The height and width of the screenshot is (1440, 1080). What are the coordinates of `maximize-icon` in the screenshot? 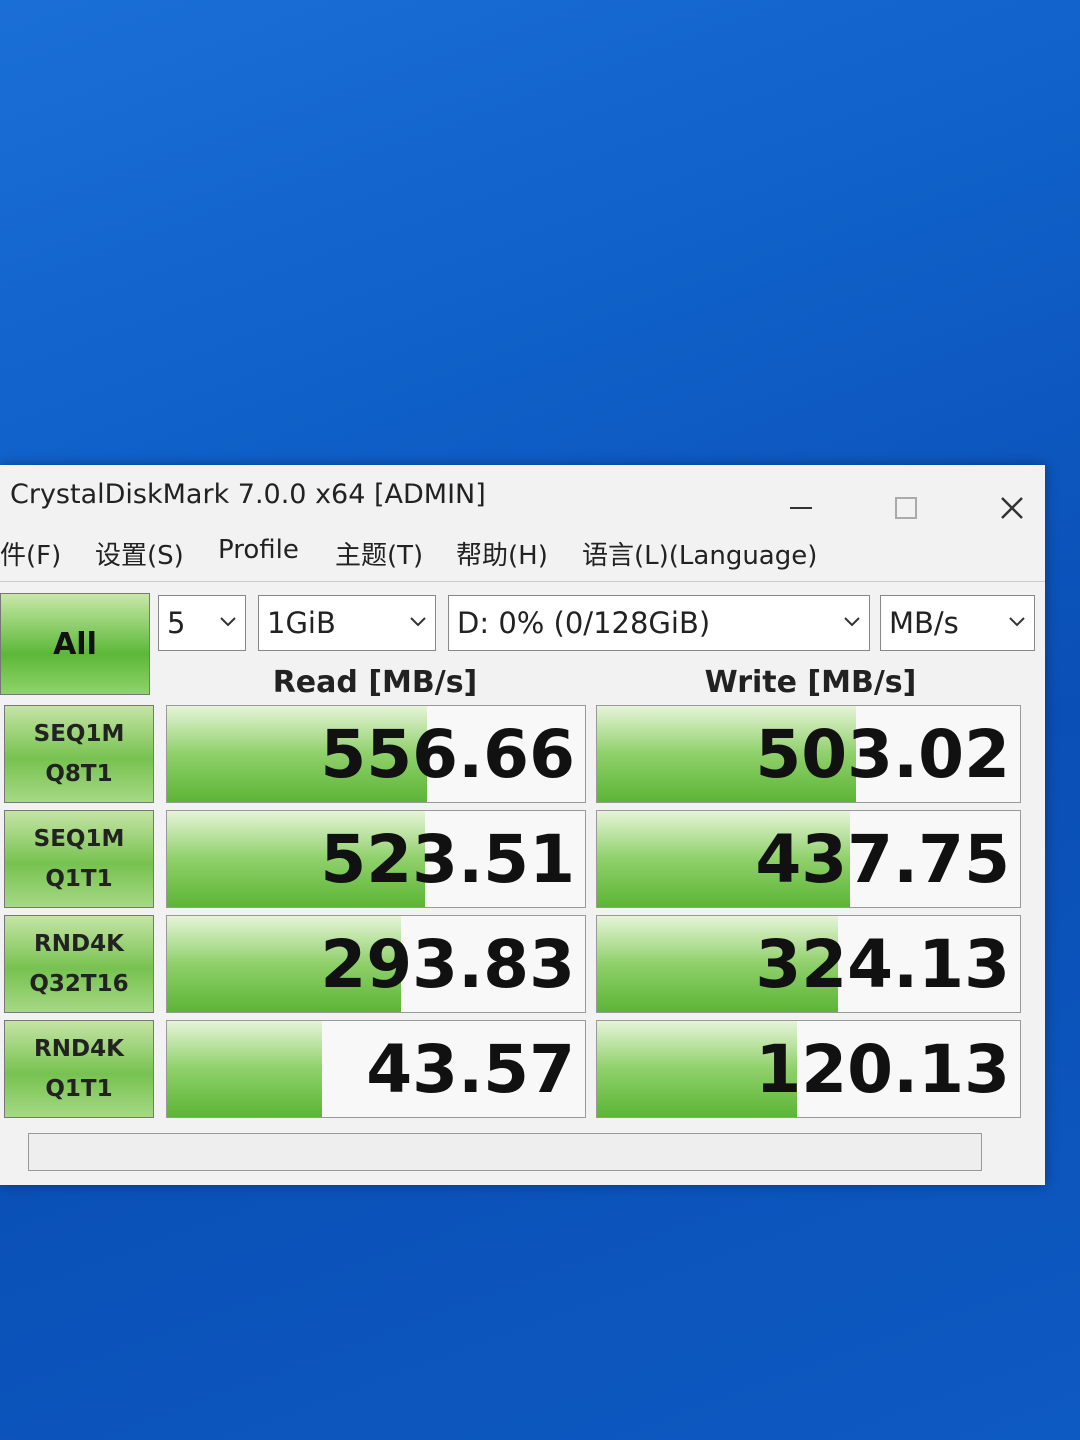 It's located at (906, 508).